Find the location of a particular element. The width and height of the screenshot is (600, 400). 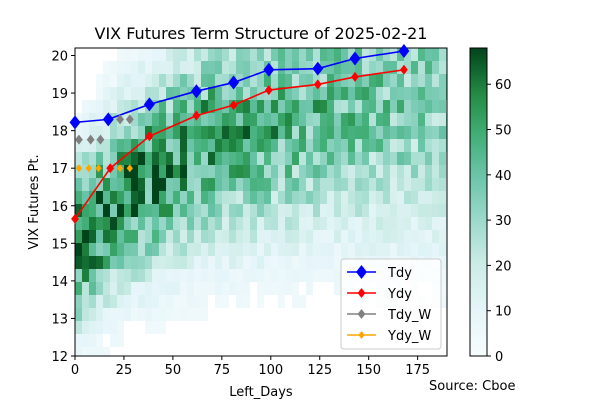

x-tick-label: 100 is located at coordinates (270, 370).